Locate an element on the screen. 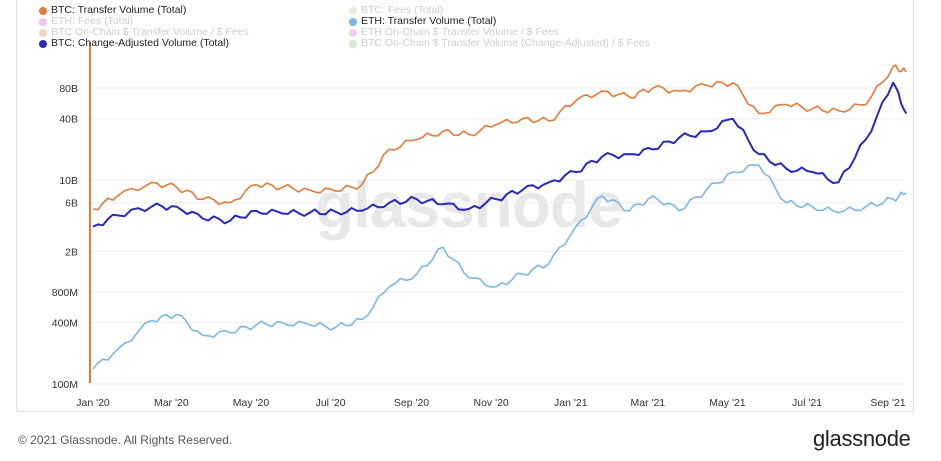  x-tick-label: Jan '20 is located at coordinates (93, 403).